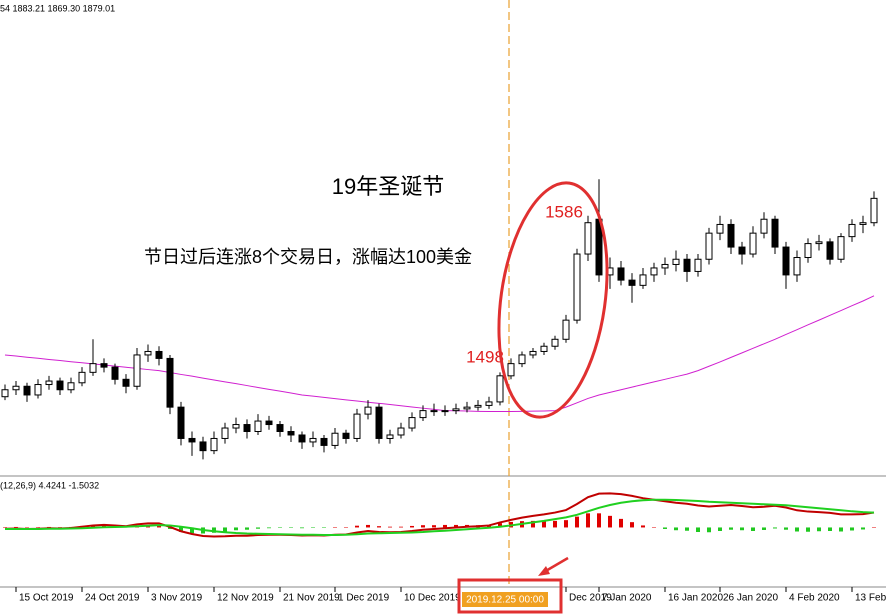 The width and height of the screenshot is (886, 615). I want to click on x-tick-label: Dec 2019, so click(590, 598).